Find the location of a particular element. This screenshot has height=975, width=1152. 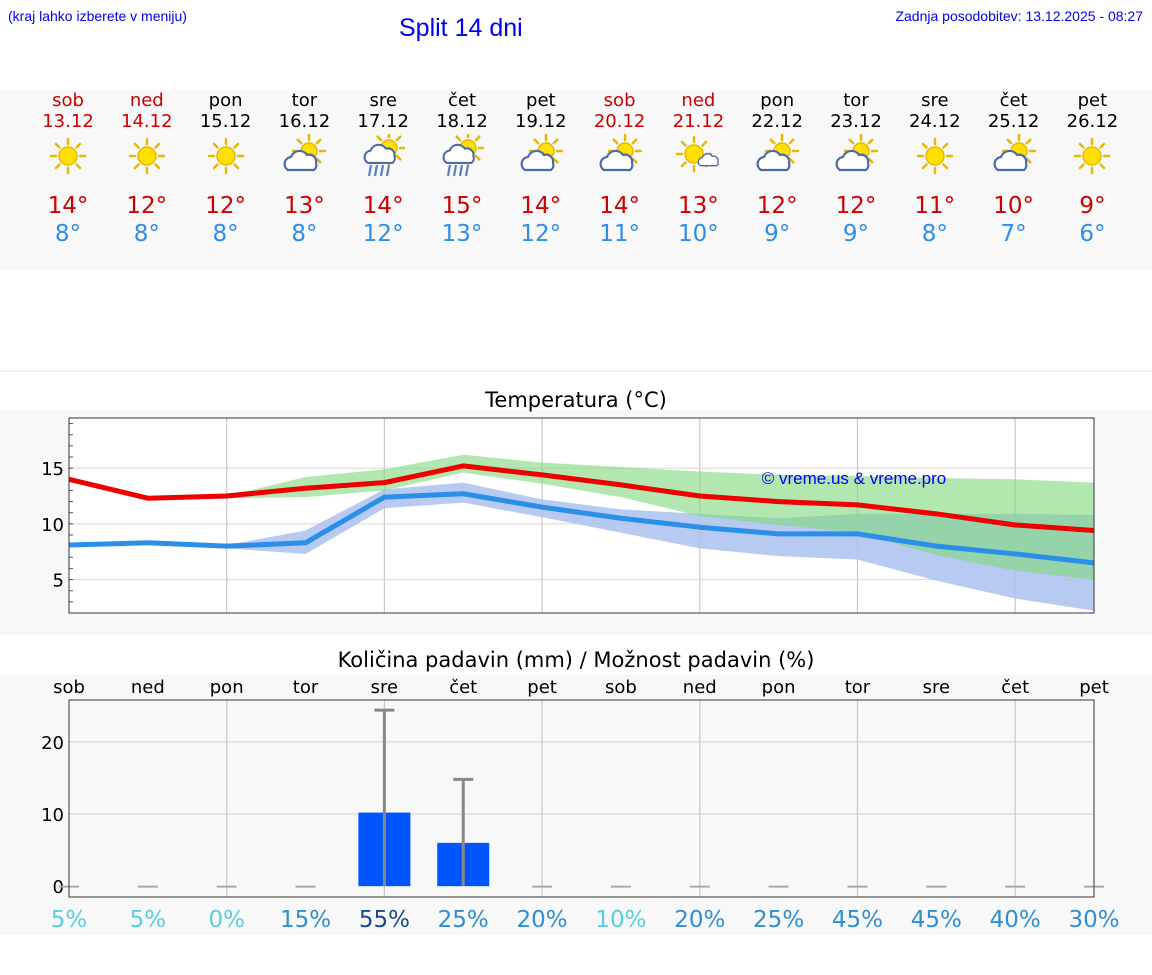

day-column: ned 14.12 12° 8° is located at coordinates (147, 169).